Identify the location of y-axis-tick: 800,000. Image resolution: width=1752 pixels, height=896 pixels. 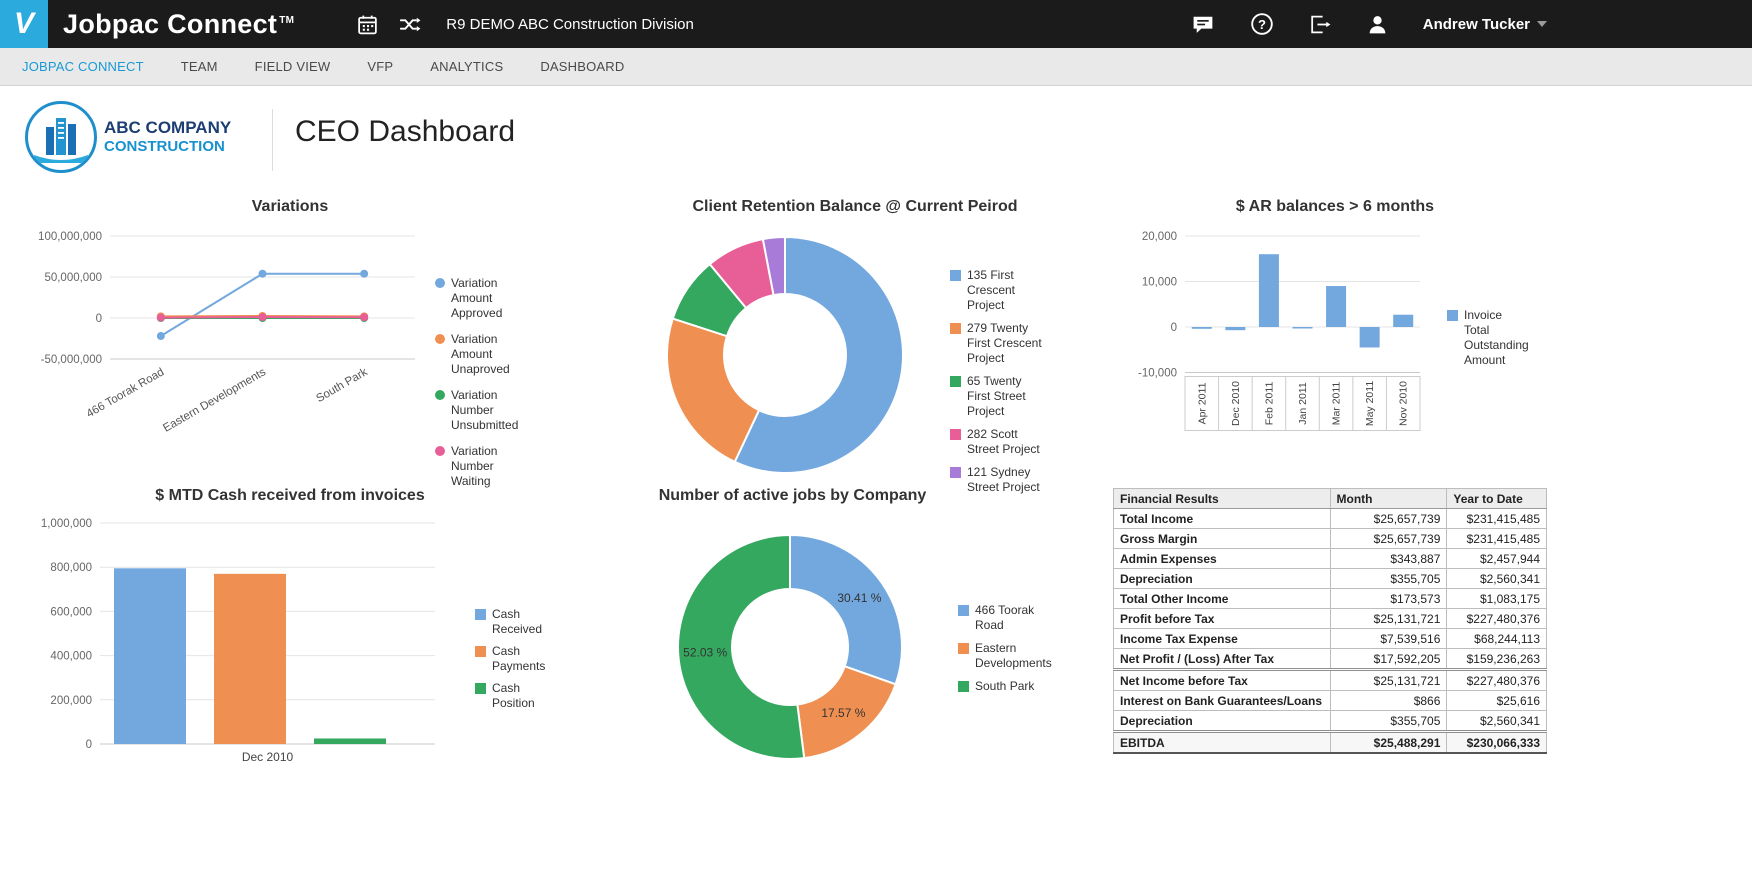
(71, 568).